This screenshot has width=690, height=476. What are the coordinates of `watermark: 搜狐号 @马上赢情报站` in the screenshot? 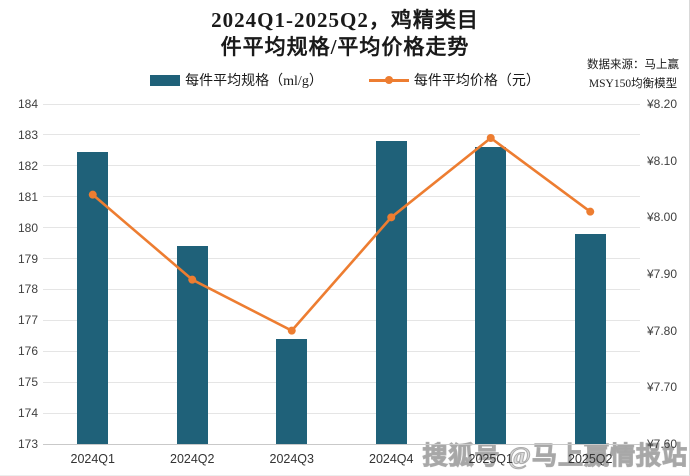 It's located at (555, 457).